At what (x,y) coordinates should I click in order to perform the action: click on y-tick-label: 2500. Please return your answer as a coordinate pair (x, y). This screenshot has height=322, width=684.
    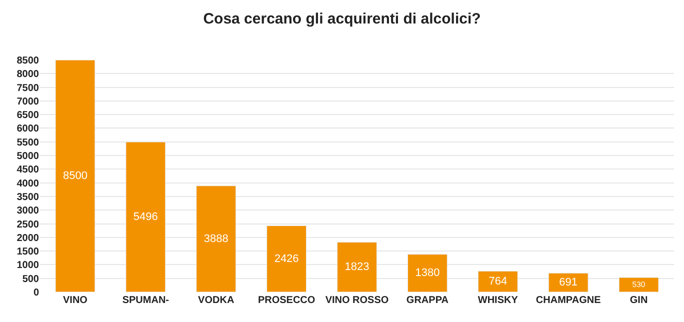
    Looking at the image, I should click on (28, 224).